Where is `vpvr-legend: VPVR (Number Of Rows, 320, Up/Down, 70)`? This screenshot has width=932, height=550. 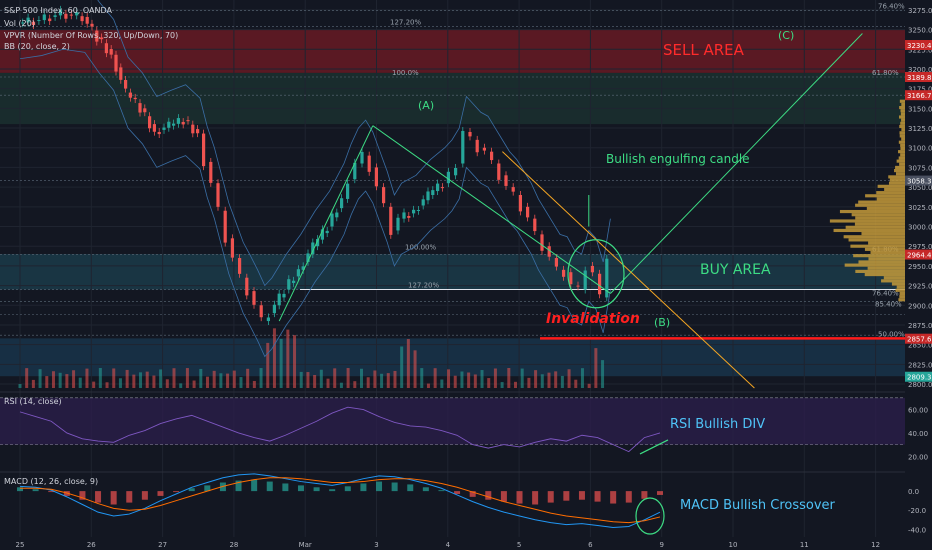 vpvr-legend: VPVR (Number Of Rows, 320, Up/Down, 70) is located at coordinates (91, 35).